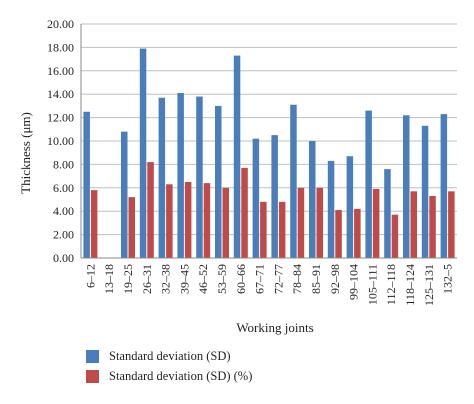  I want to click on x-axis-title: Working joints, so click(274, 327).